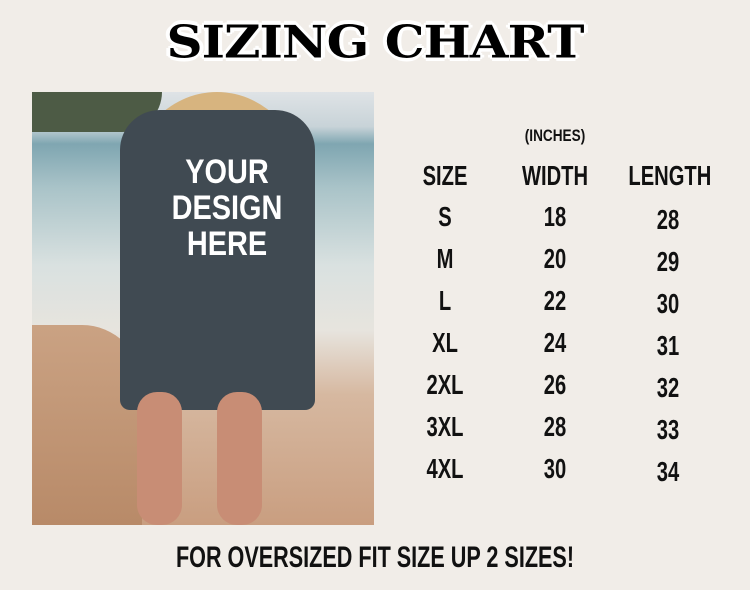  What do you see at coordinates (555, 342) in the screenshot?
I see `cell-width: 24` at bounding box center [555, 342].